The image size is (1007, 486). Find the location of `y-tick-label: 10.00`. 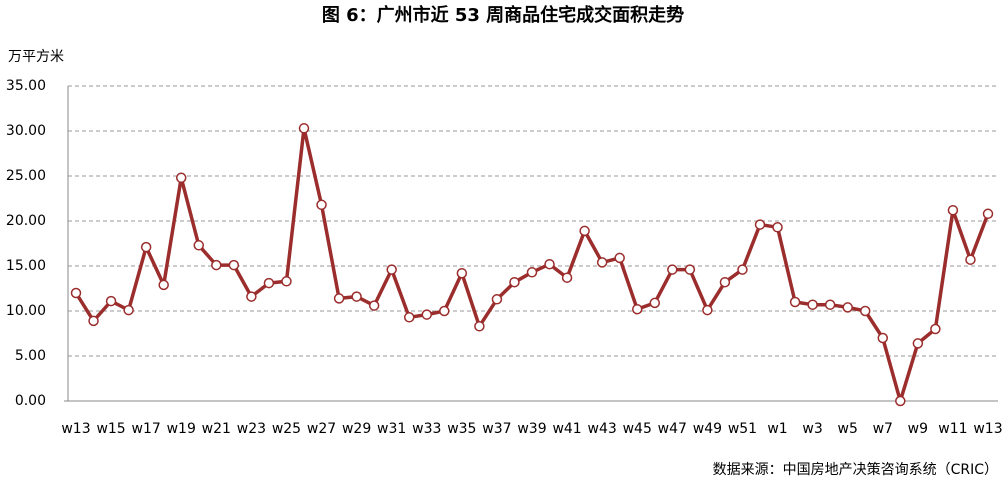

y-tick-label: 10.00 is located at coordinates (26, 311).